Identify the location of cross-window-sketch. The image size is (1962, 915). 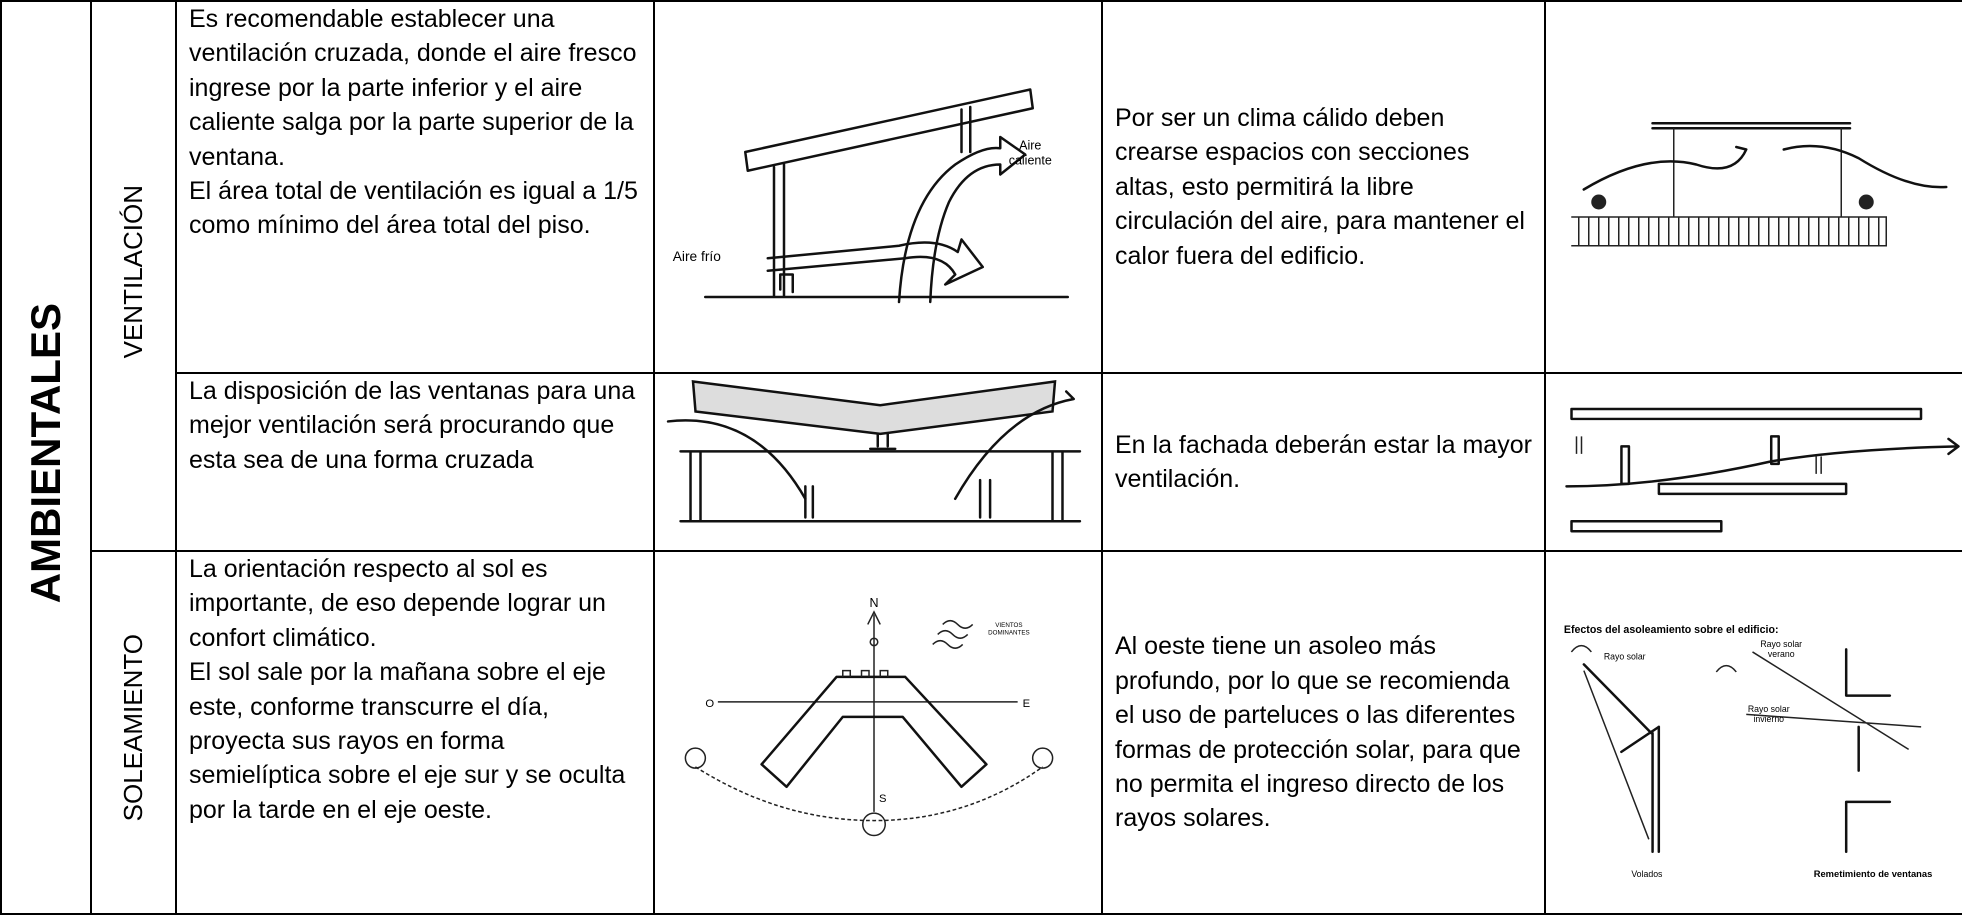
(874, 451).